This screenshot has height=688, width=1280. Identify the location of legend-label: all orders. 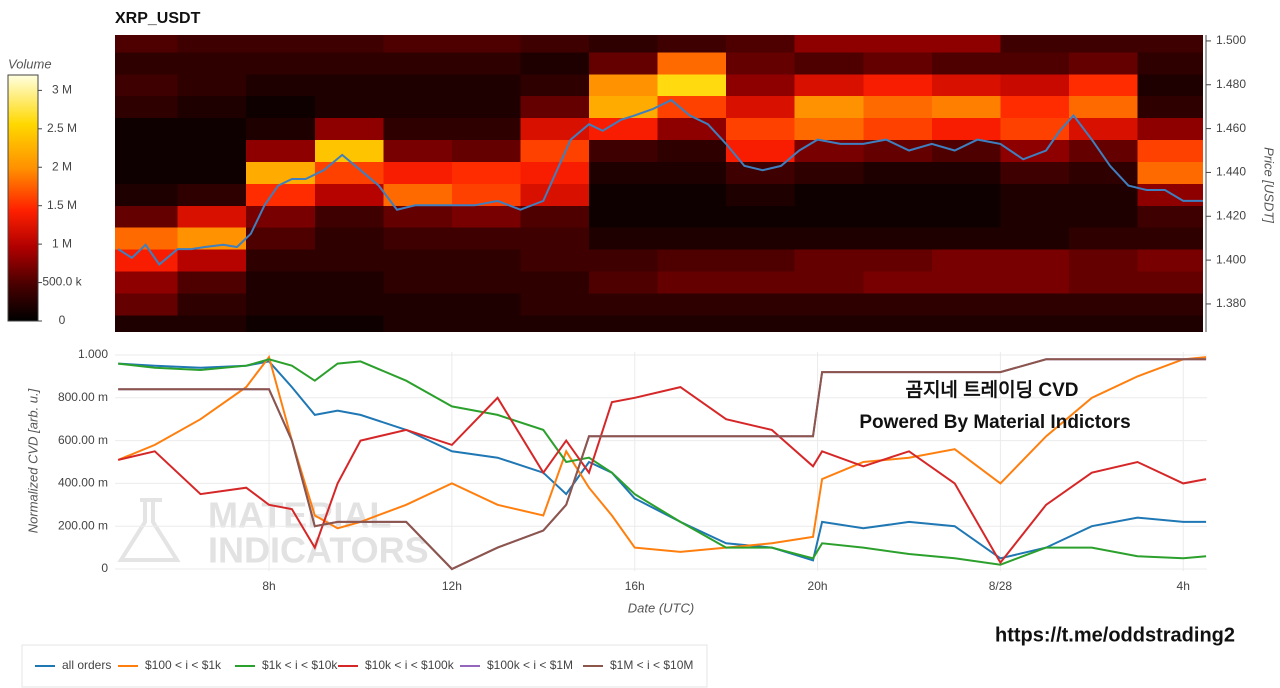
(86, 665).